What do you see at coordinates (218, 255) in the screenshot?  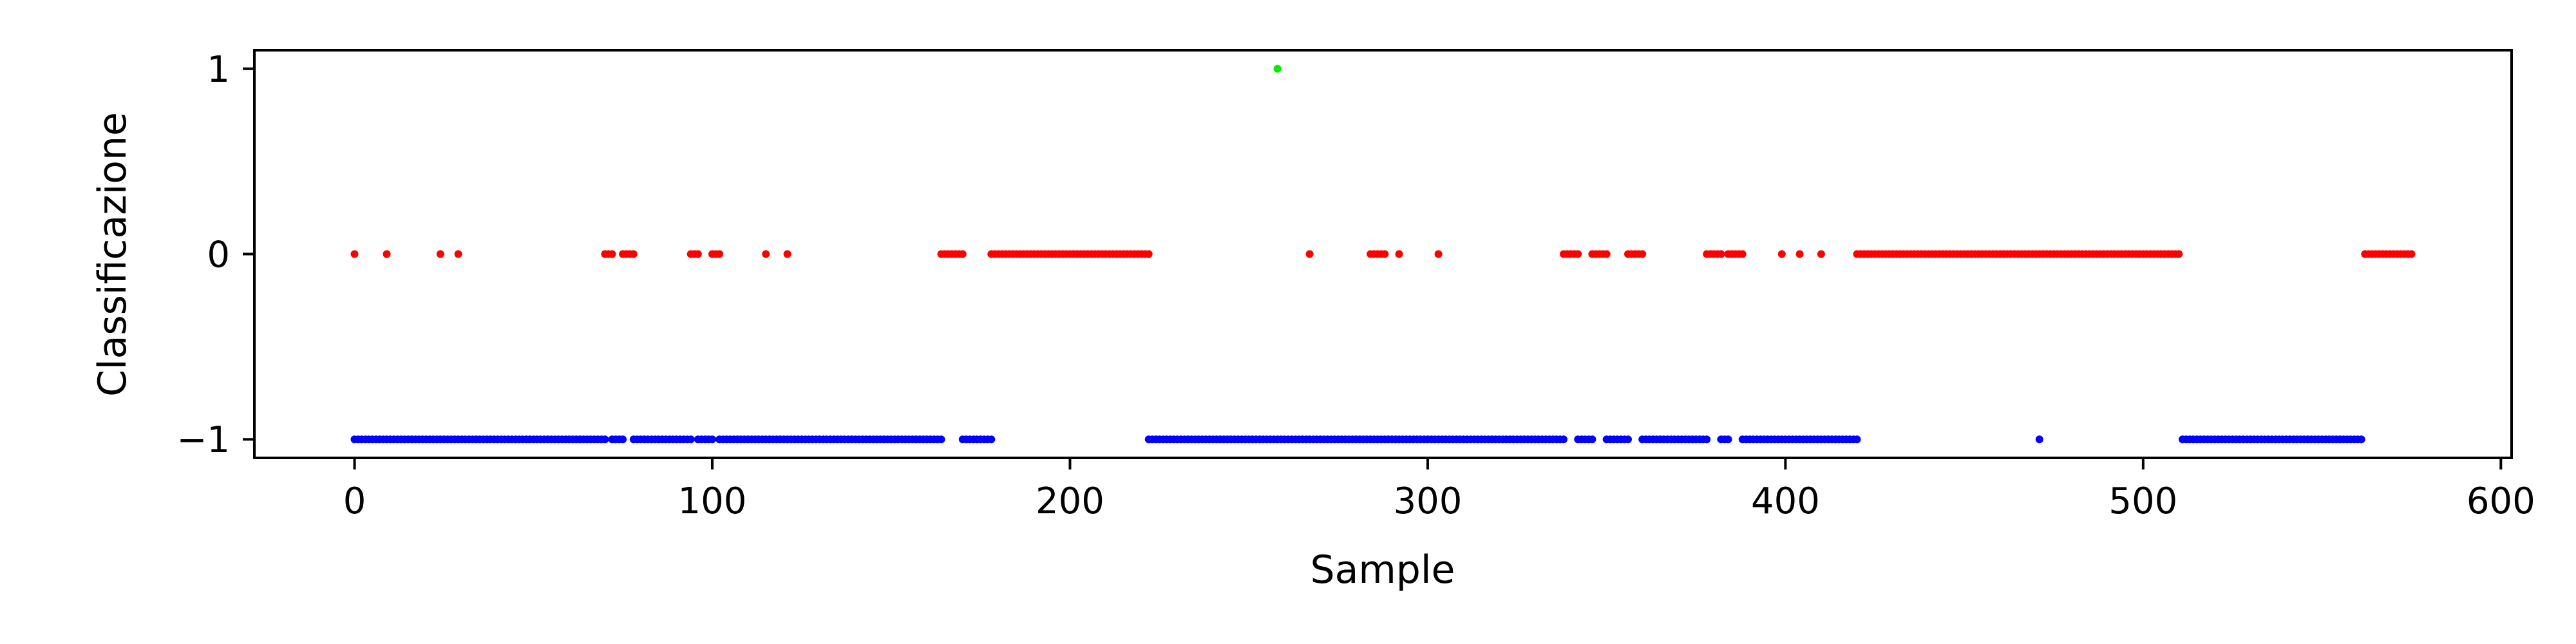 I see `y-tick-label: 0` at bounding box center [218, 255].